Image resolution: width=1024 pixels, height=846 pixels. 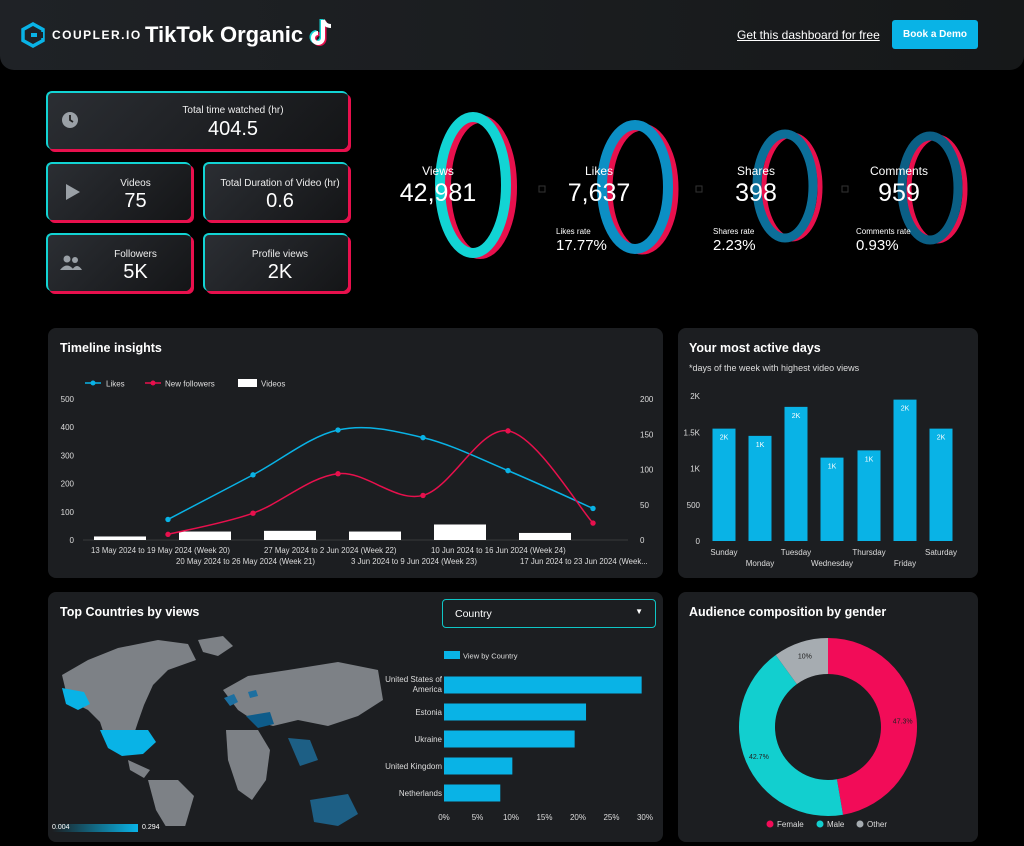 What do you see at coordinates (111, 348) in the screenshot?
I see `timeline-title: Timeline insights` at bounding box center [111, 348].